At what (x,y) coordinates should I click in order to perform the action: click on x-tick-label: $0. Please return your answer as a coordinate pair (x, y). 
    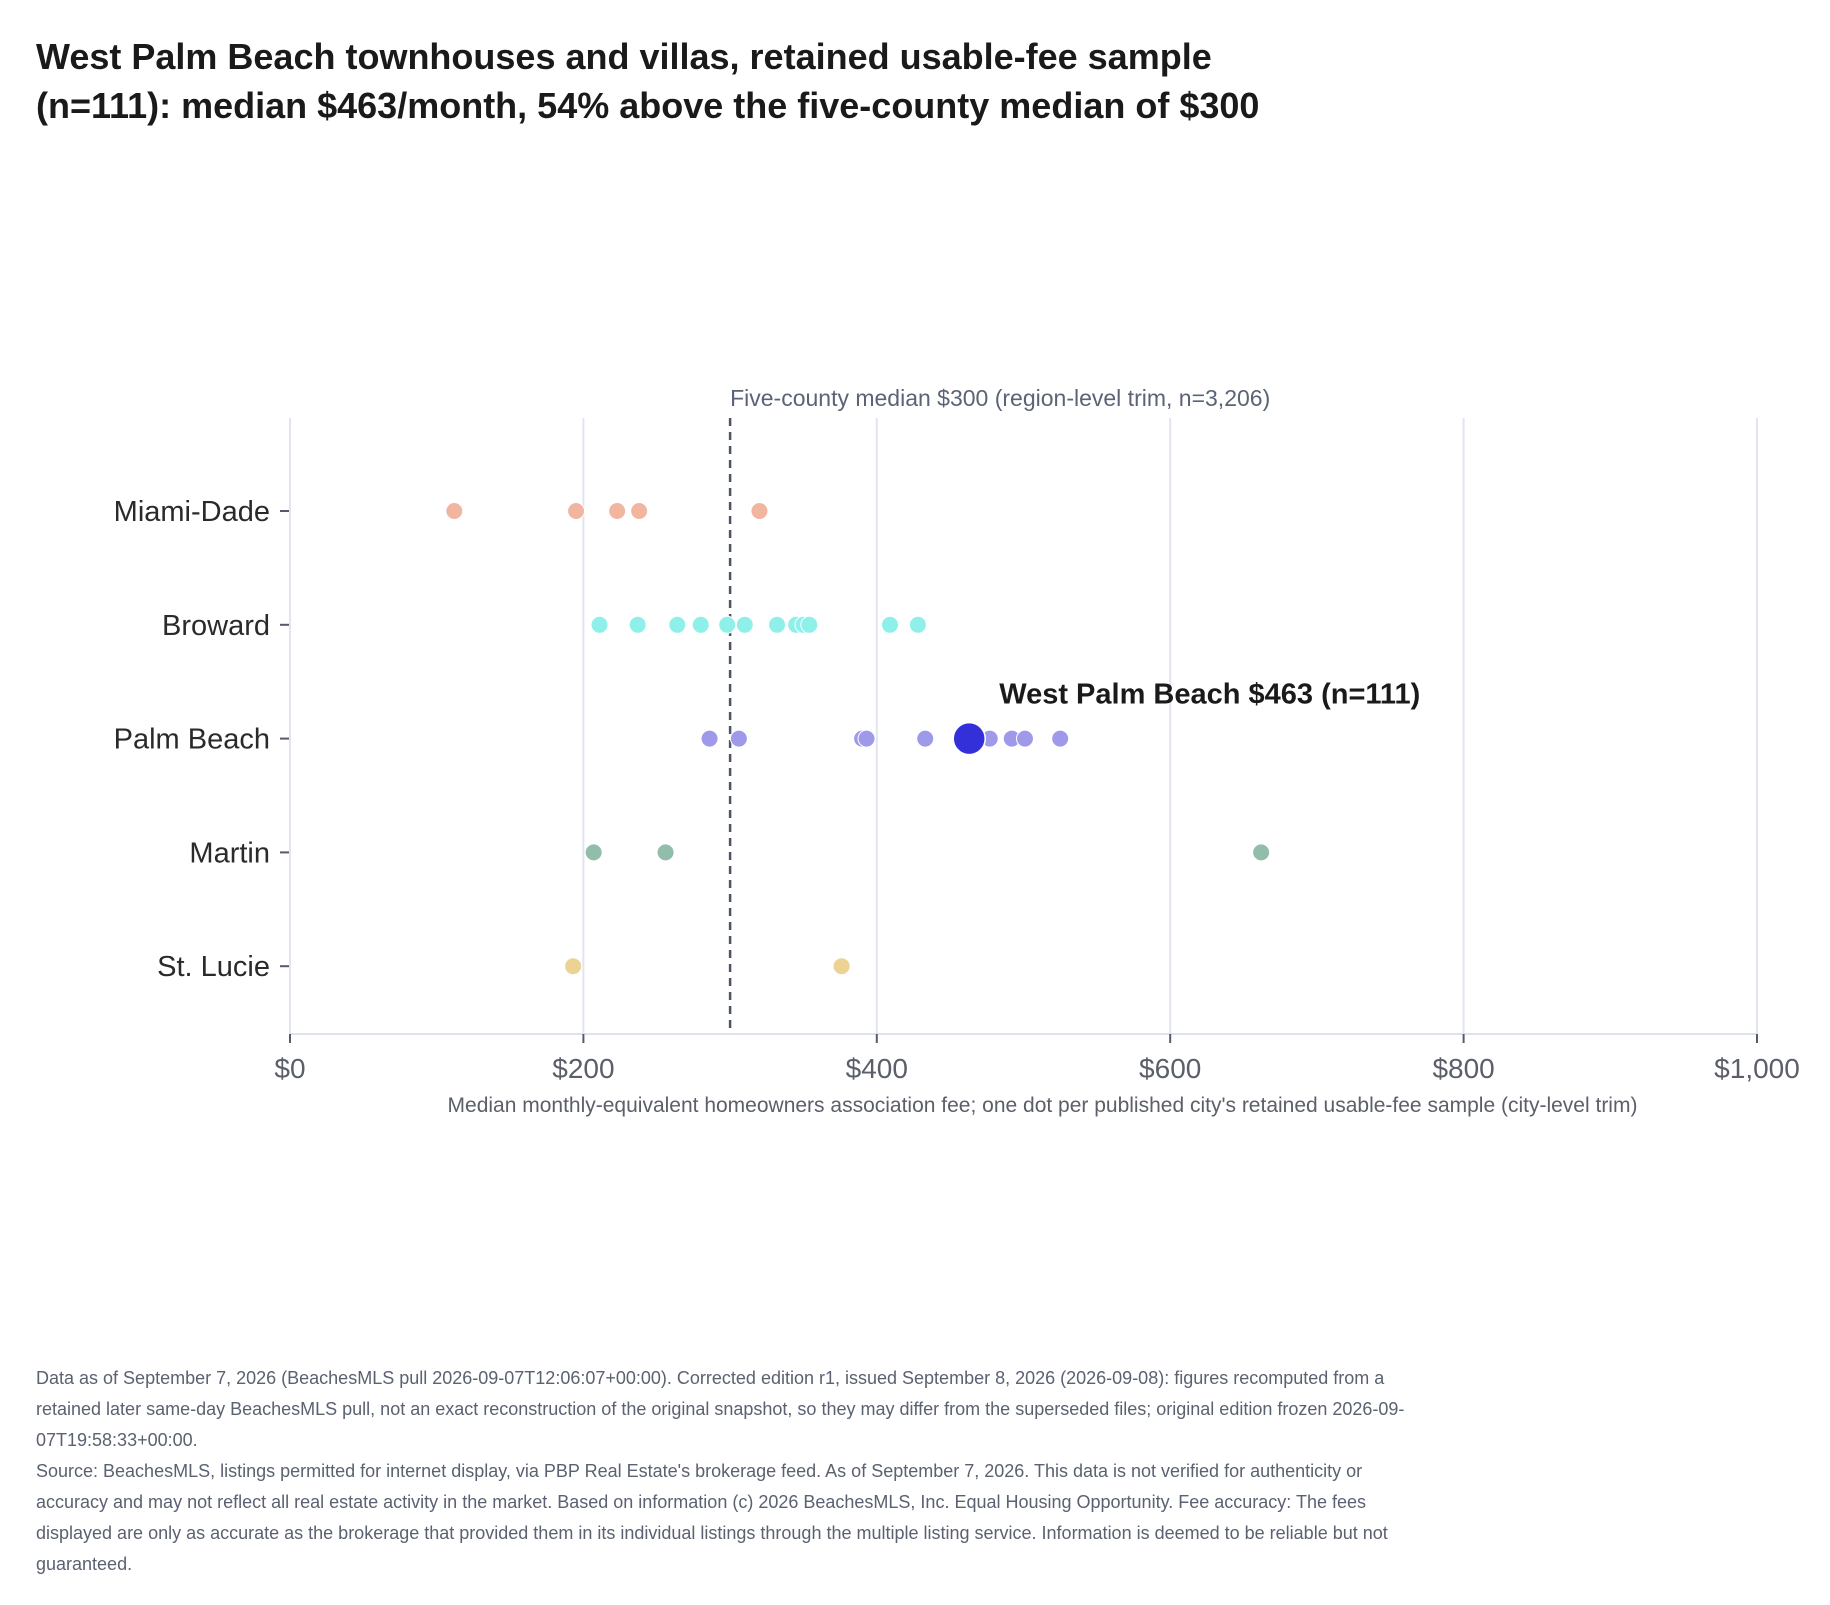
    Looking at the image, I should click on (289, 1068).